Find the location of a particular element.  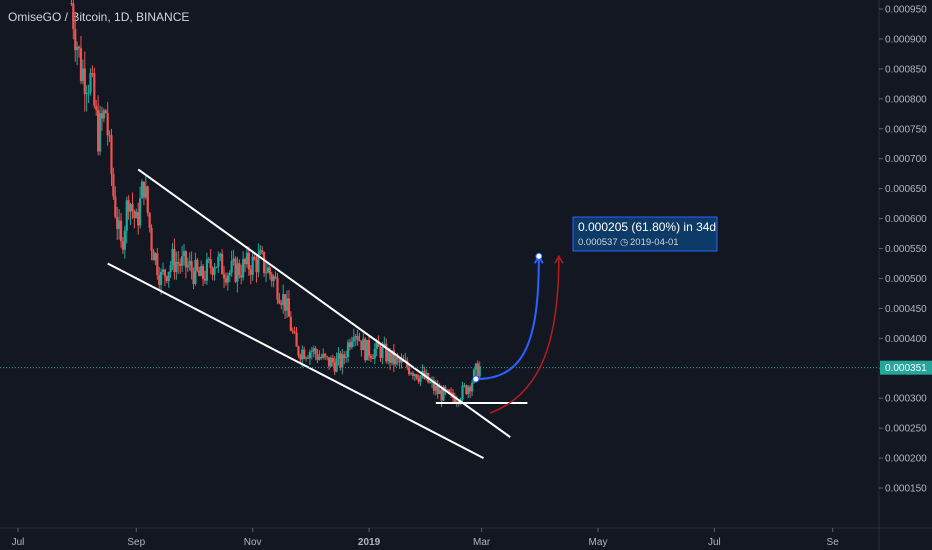

trendline is located at coordinates (295, 360).